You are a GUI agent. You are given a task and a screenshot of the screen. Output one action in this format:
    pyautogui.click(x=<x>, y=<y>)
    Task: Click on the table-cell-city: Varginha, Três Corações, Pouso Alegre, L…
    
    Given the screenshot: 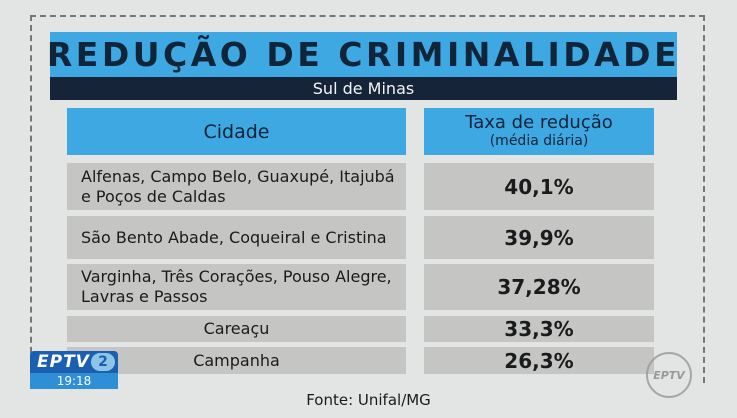 What is the action you would take?
    pyautogui.click(x=236, y=287)
    